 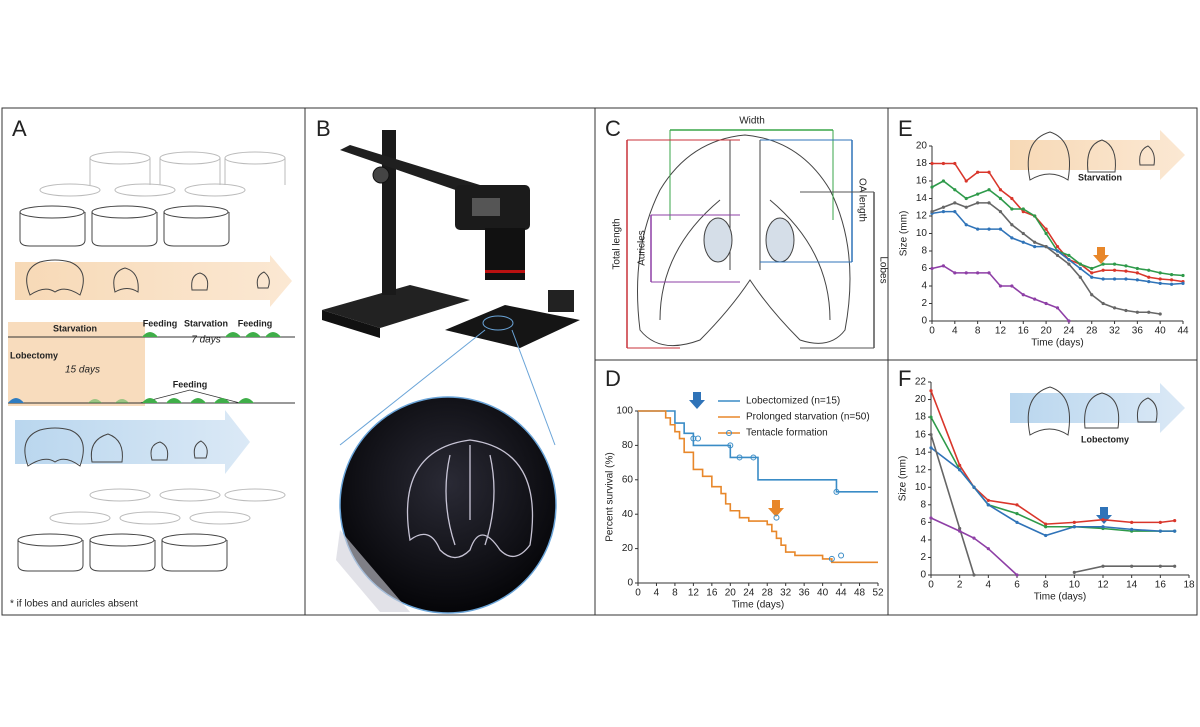 What do you see at coordinates (34, 355) in the screenshot?
I see `timeline-label: Lobectomy` at bounding box center [34, 355].